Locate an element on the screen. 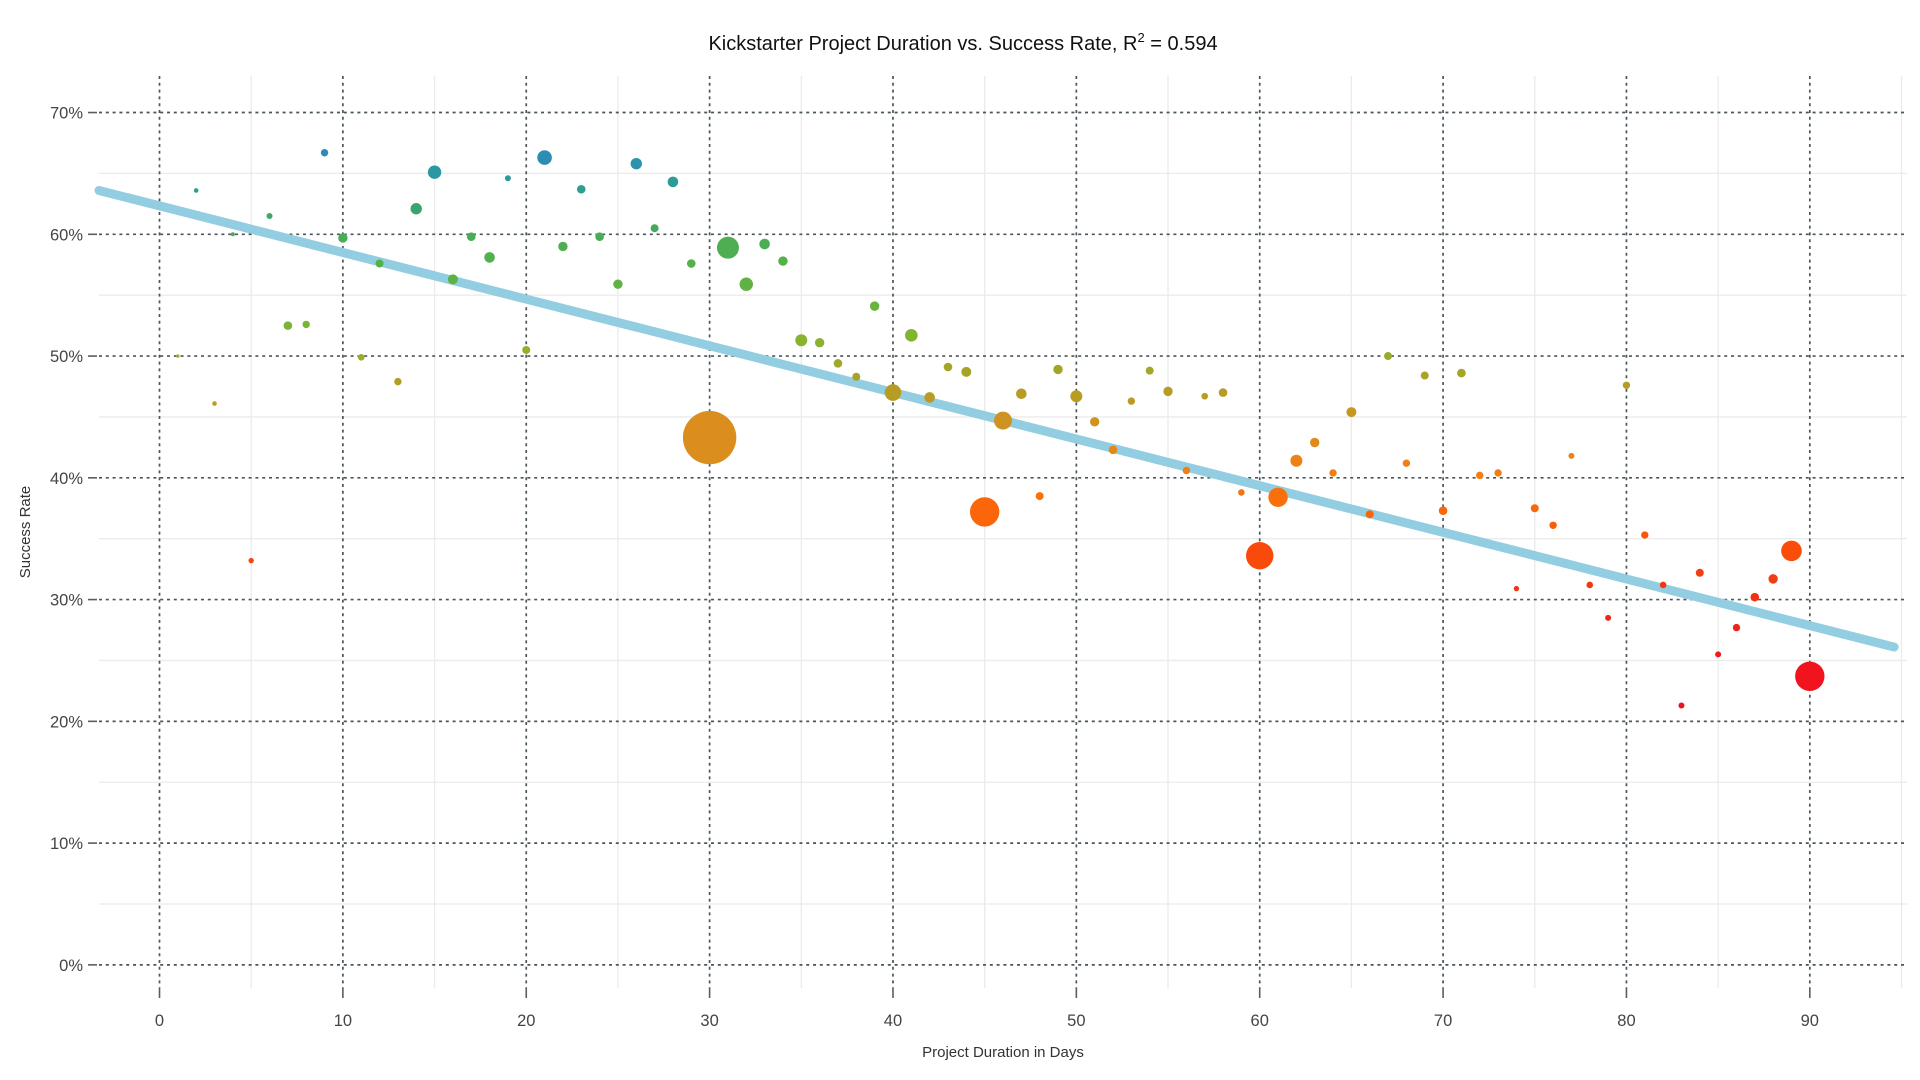  x-tick-label: 50 is located at coordinates (1076, 1021).